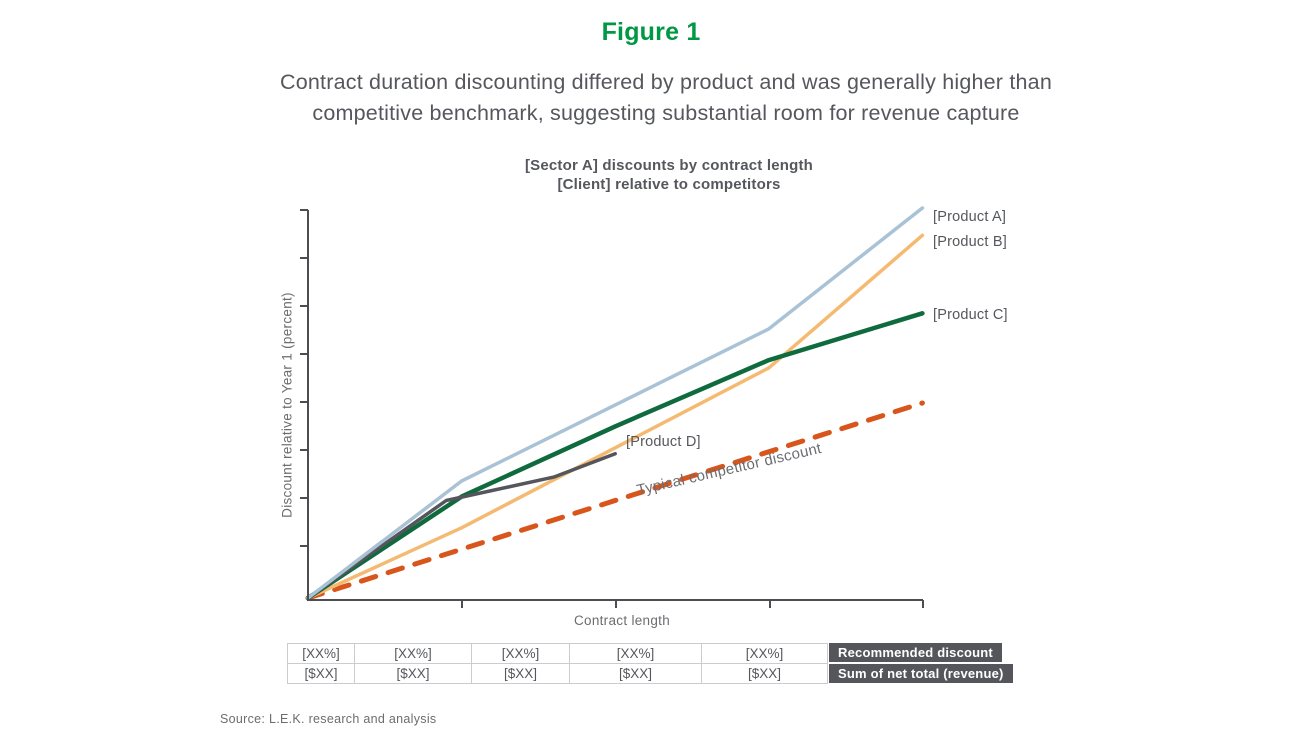  Describe the element at coordinates (970, 217) in the screenshot. I see `series-label-product-a: [Product A]` at that location.